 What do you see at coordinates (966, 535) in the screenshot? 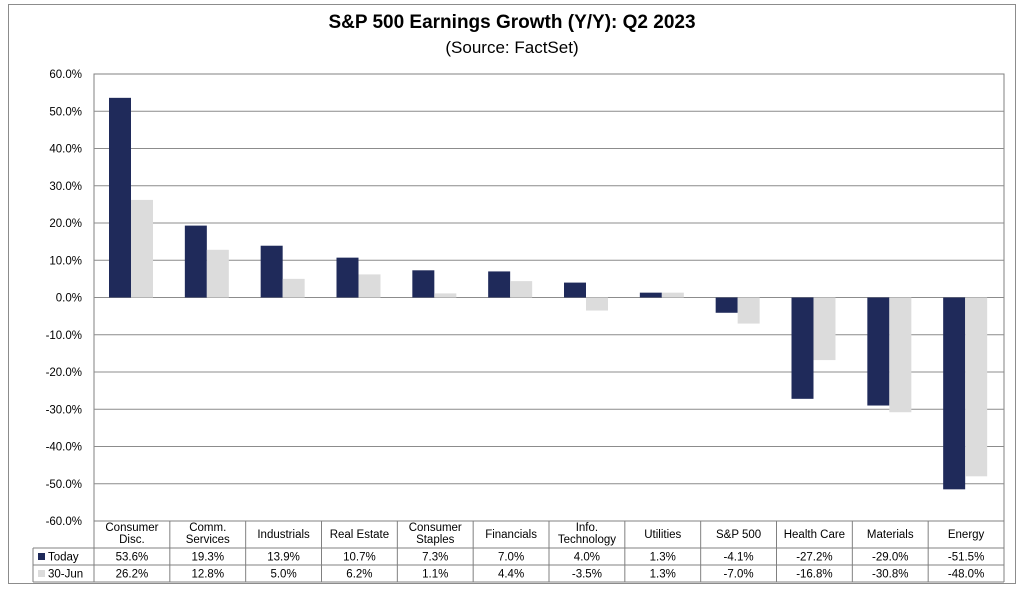
I see `category-label: Energy` at bounding box center [966, 535].